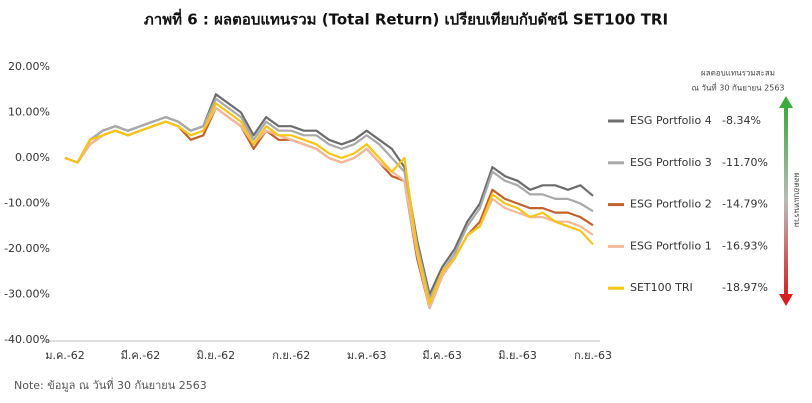 The height and width of the screenshot is (403, 812). I want to click on legend-value: -18.97%, so click(745, 287).